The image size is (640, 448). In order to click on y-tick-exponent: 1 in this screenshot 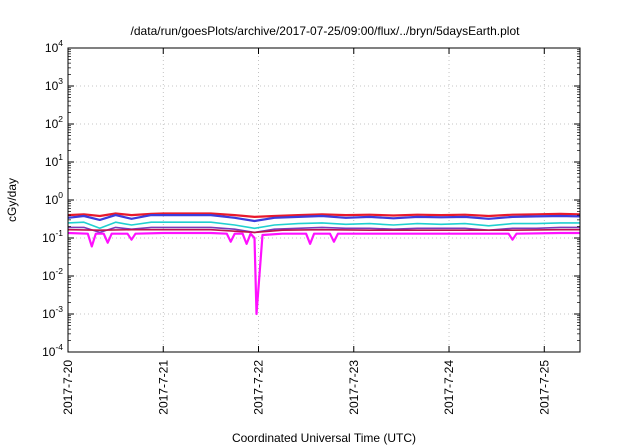, I will do `click(60, 157)`.